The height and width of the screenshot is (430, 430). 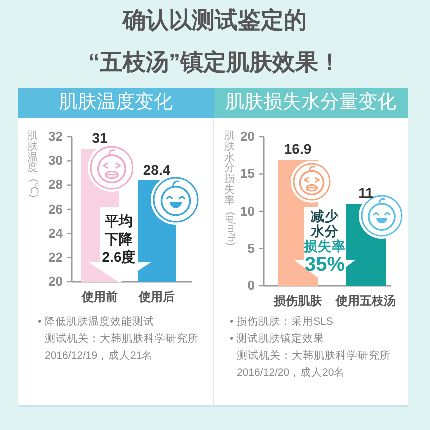 I want to click on text: • 损伤肌肤：采用SLS, so click(x=282, y=322).